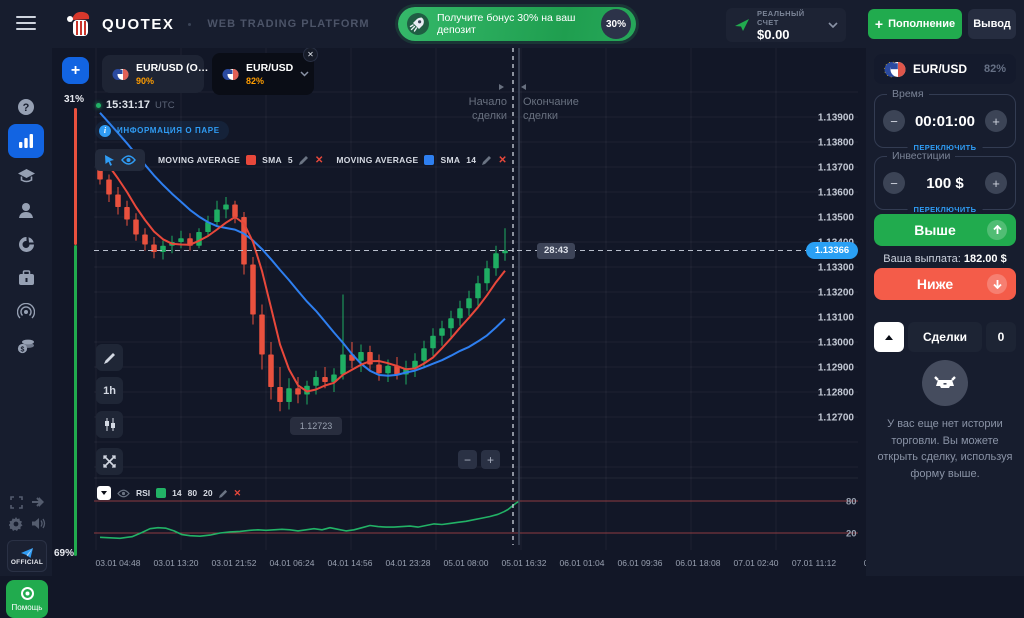 The height and width of the screenshot is (618, 1024). I want to click on support-icon, so click(27, 593).